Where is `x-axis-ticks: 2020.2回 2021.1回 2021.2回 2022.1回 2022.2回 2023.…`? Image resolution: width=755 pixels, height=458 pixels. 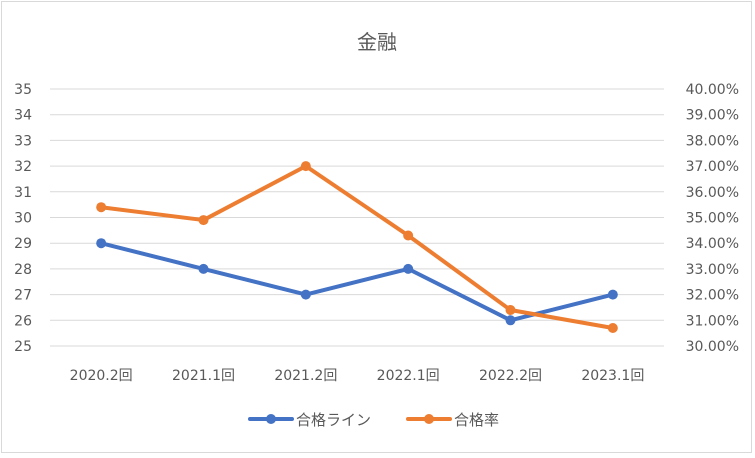
x-axis-ticks: 2020.2回 2021.1回 2021.2回 2022.1回 2022.2回 2023.… is located at coordinates (357, 376).